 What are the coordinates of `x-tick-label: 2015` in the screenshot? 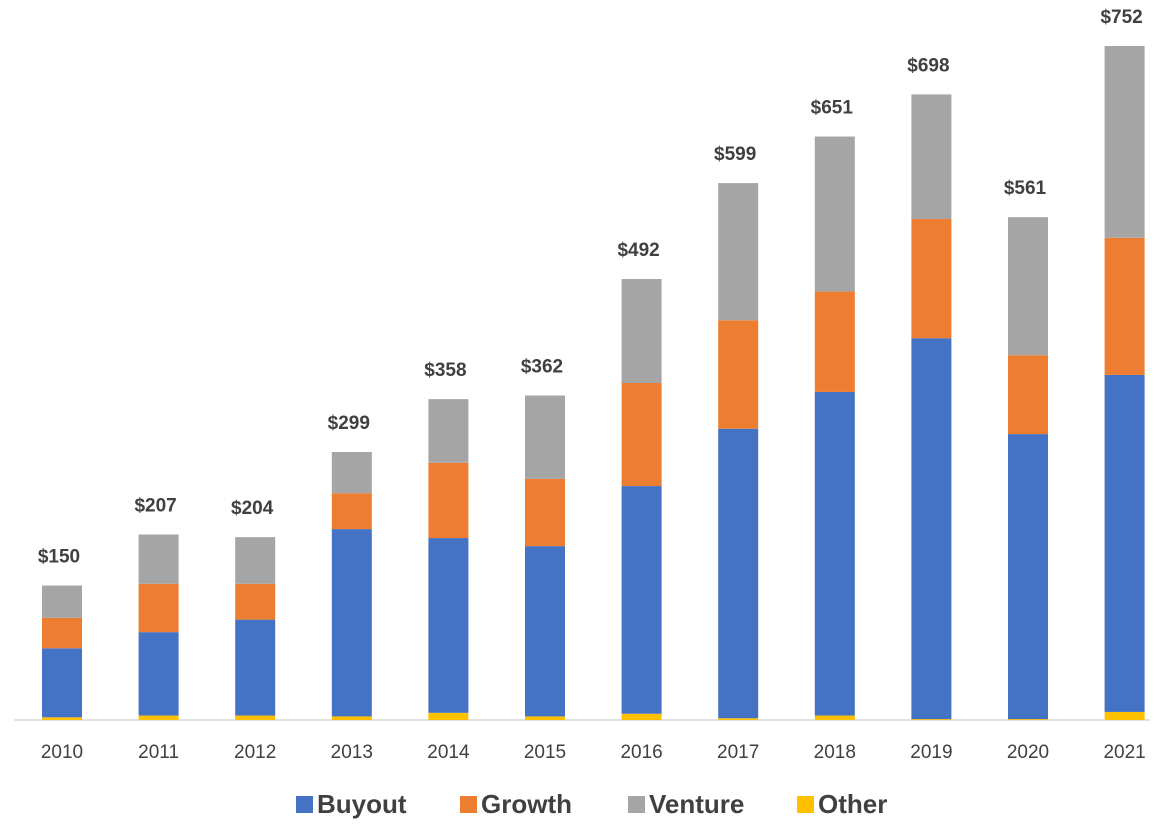 It's located at (545, 752).